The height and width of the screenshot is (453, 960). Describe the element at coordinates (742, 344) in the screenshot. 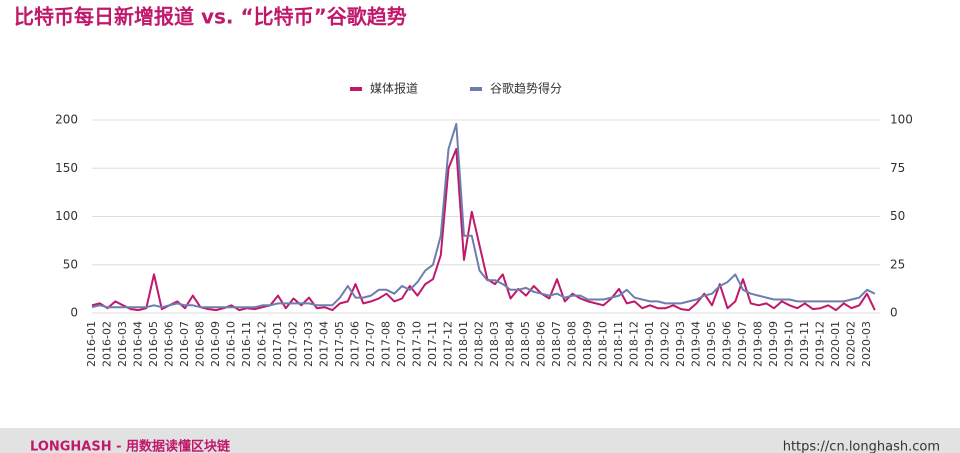

I see `x-tick-label: 2019-07` at that location.